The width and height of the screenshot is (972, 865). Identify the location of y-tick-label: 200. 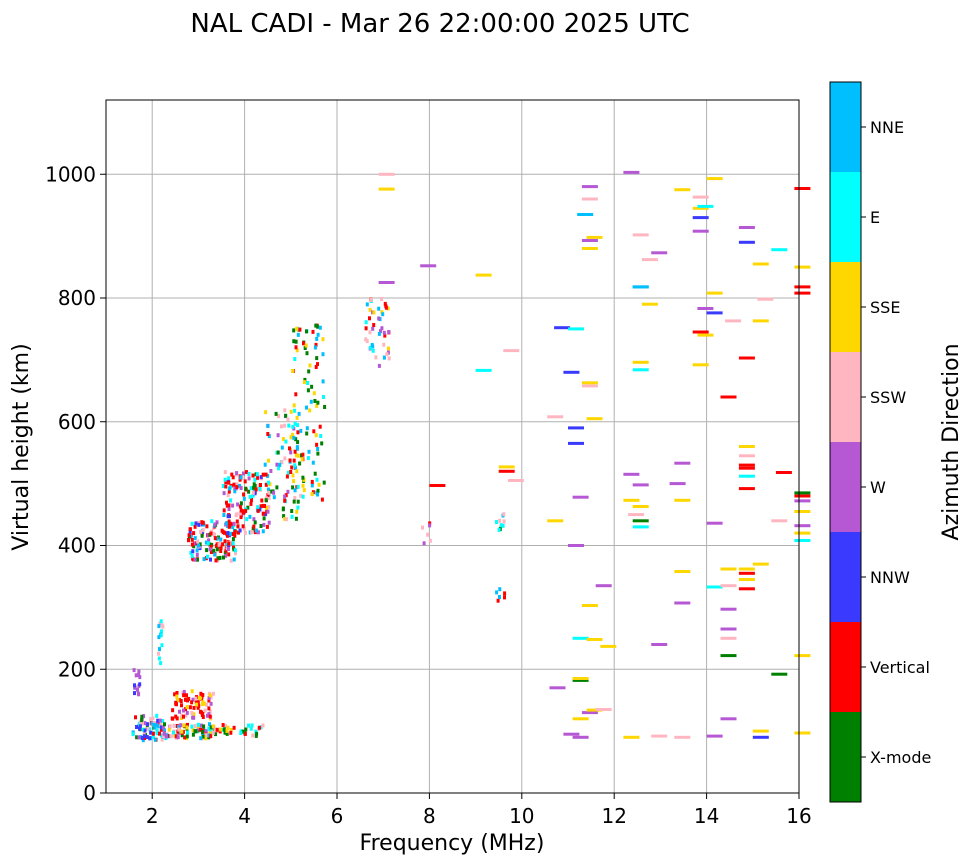
(77, 669).